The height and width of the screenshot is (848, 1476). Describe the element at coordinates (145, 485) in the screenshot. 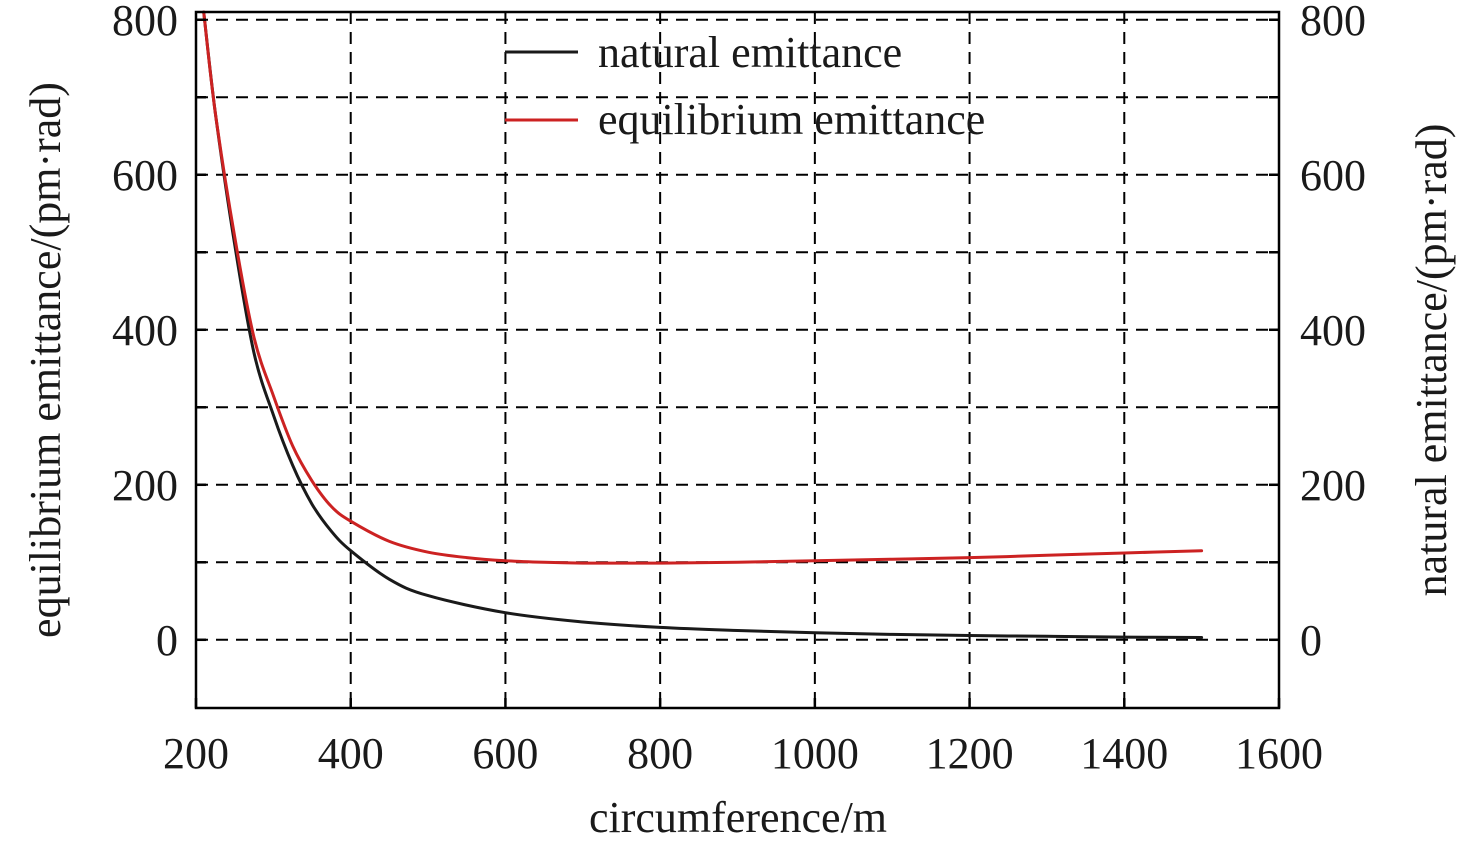

I see `left-y-tick-label: 200` at that location.